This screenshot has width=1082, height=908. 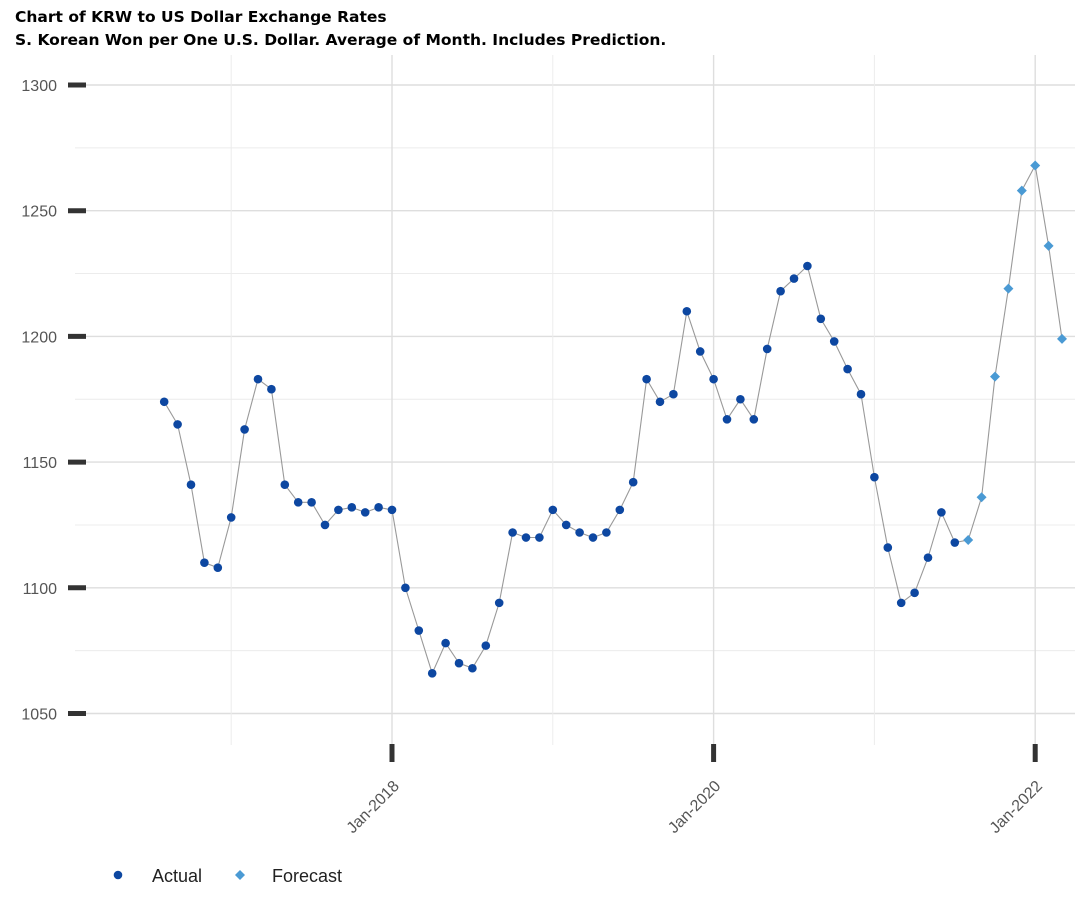 I want to click on legend-actual-marker, so click(x=118, y=875).